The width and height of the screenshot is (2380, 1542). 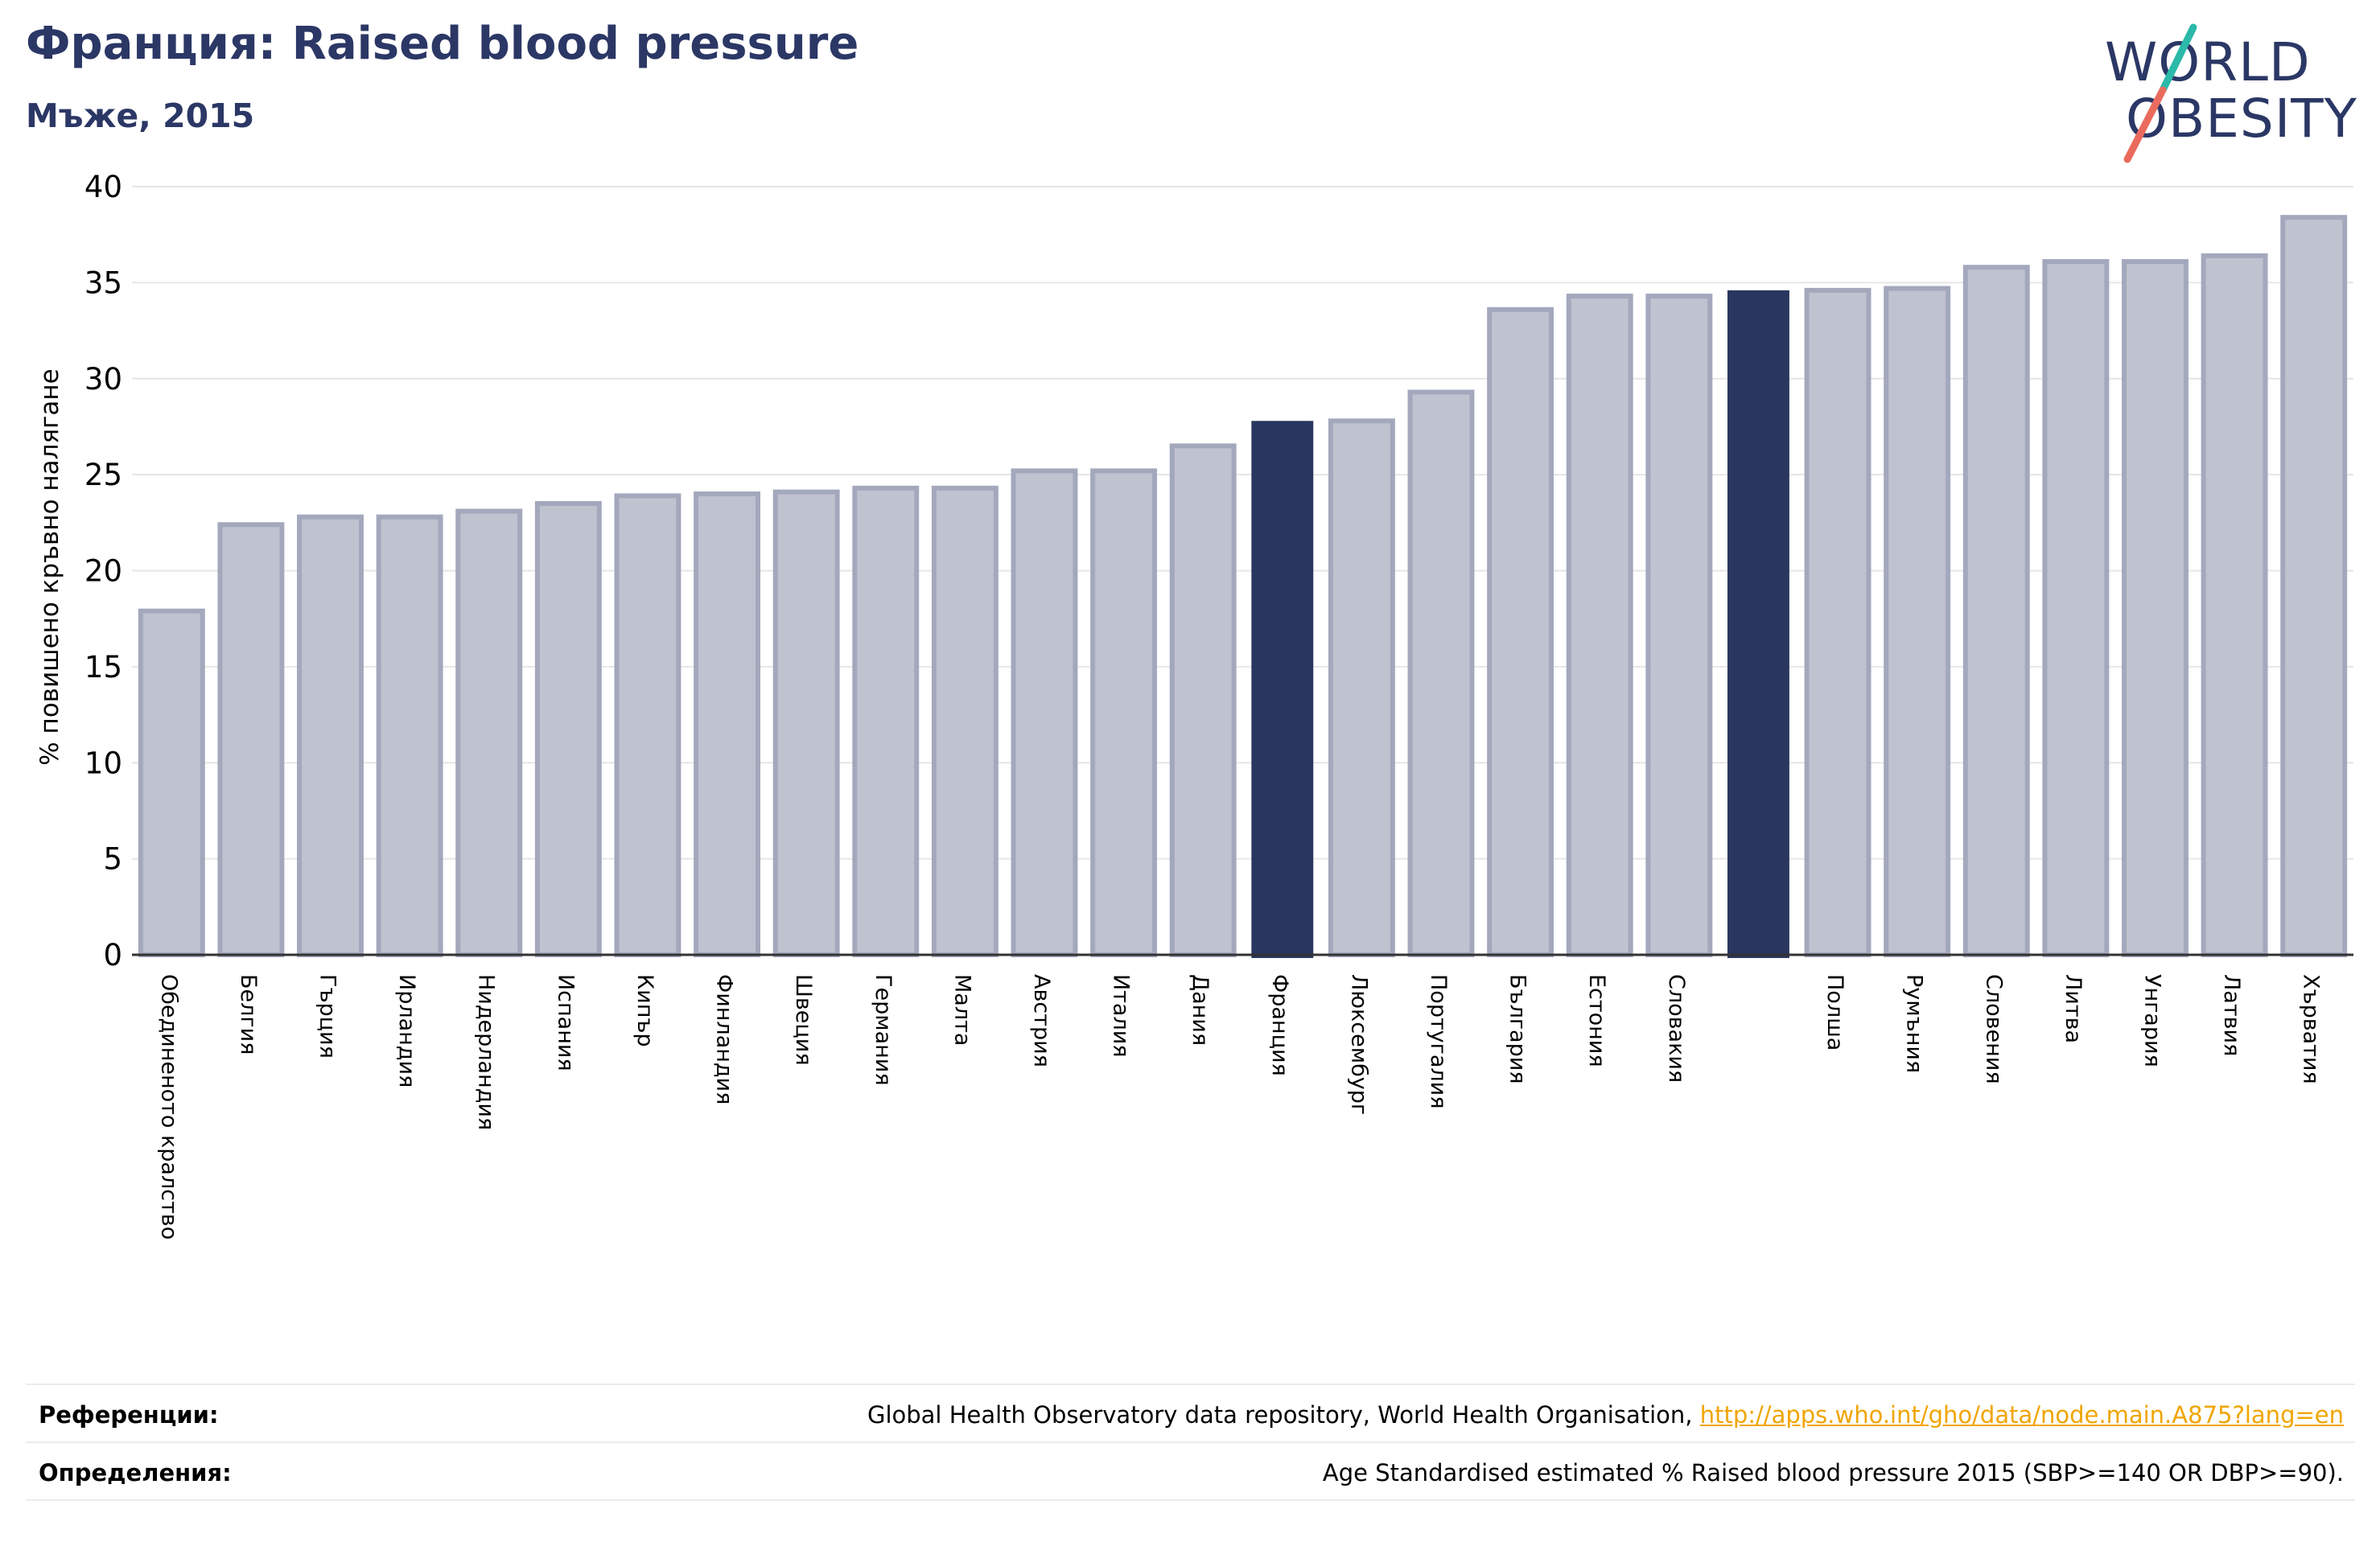 I want to click on x-tick-label: Белгия, so click(x=249, y=1014).